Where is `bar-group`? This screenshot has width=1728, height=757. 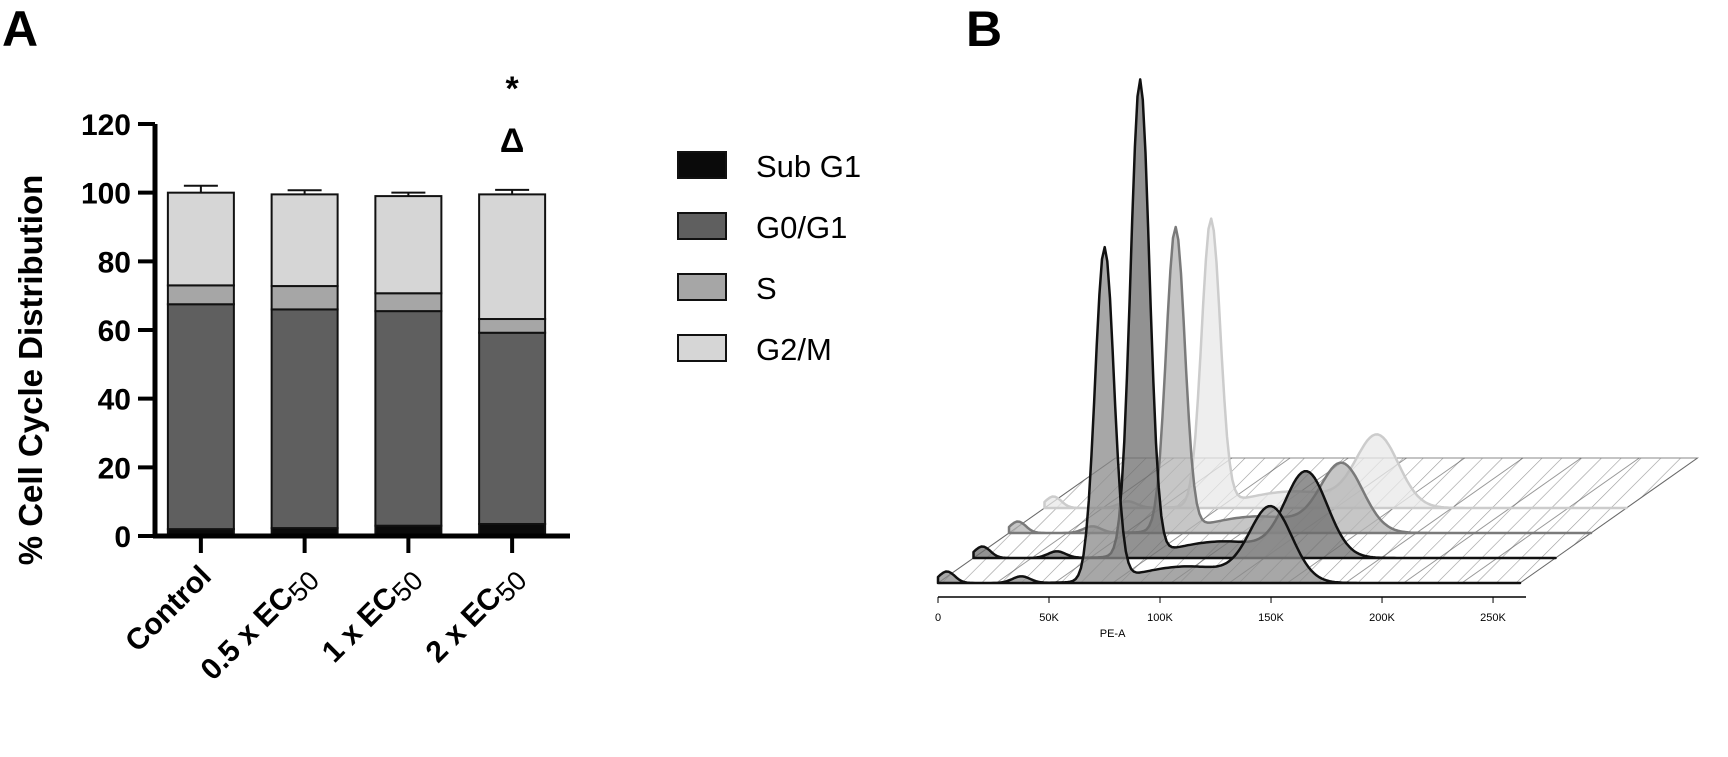
bar-group is located at coordinates (356, 361).